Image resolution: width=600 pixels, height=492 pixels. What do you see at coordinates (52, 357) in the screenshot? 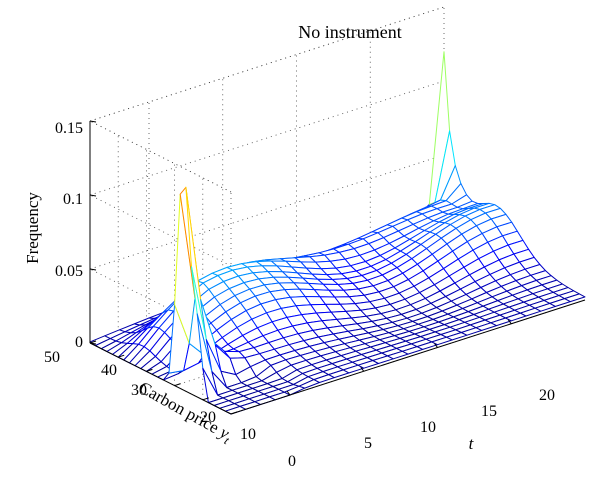
I see `y-tick-label: 50` at bounding box center [52, 357].